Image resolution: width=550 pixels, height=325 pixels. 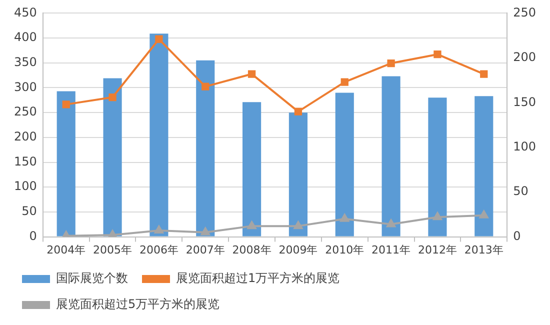 What do you see at coordinates (33, 235) in the screenshot?
I see `y-tick-label: 0` at bounding box center [33, 235].